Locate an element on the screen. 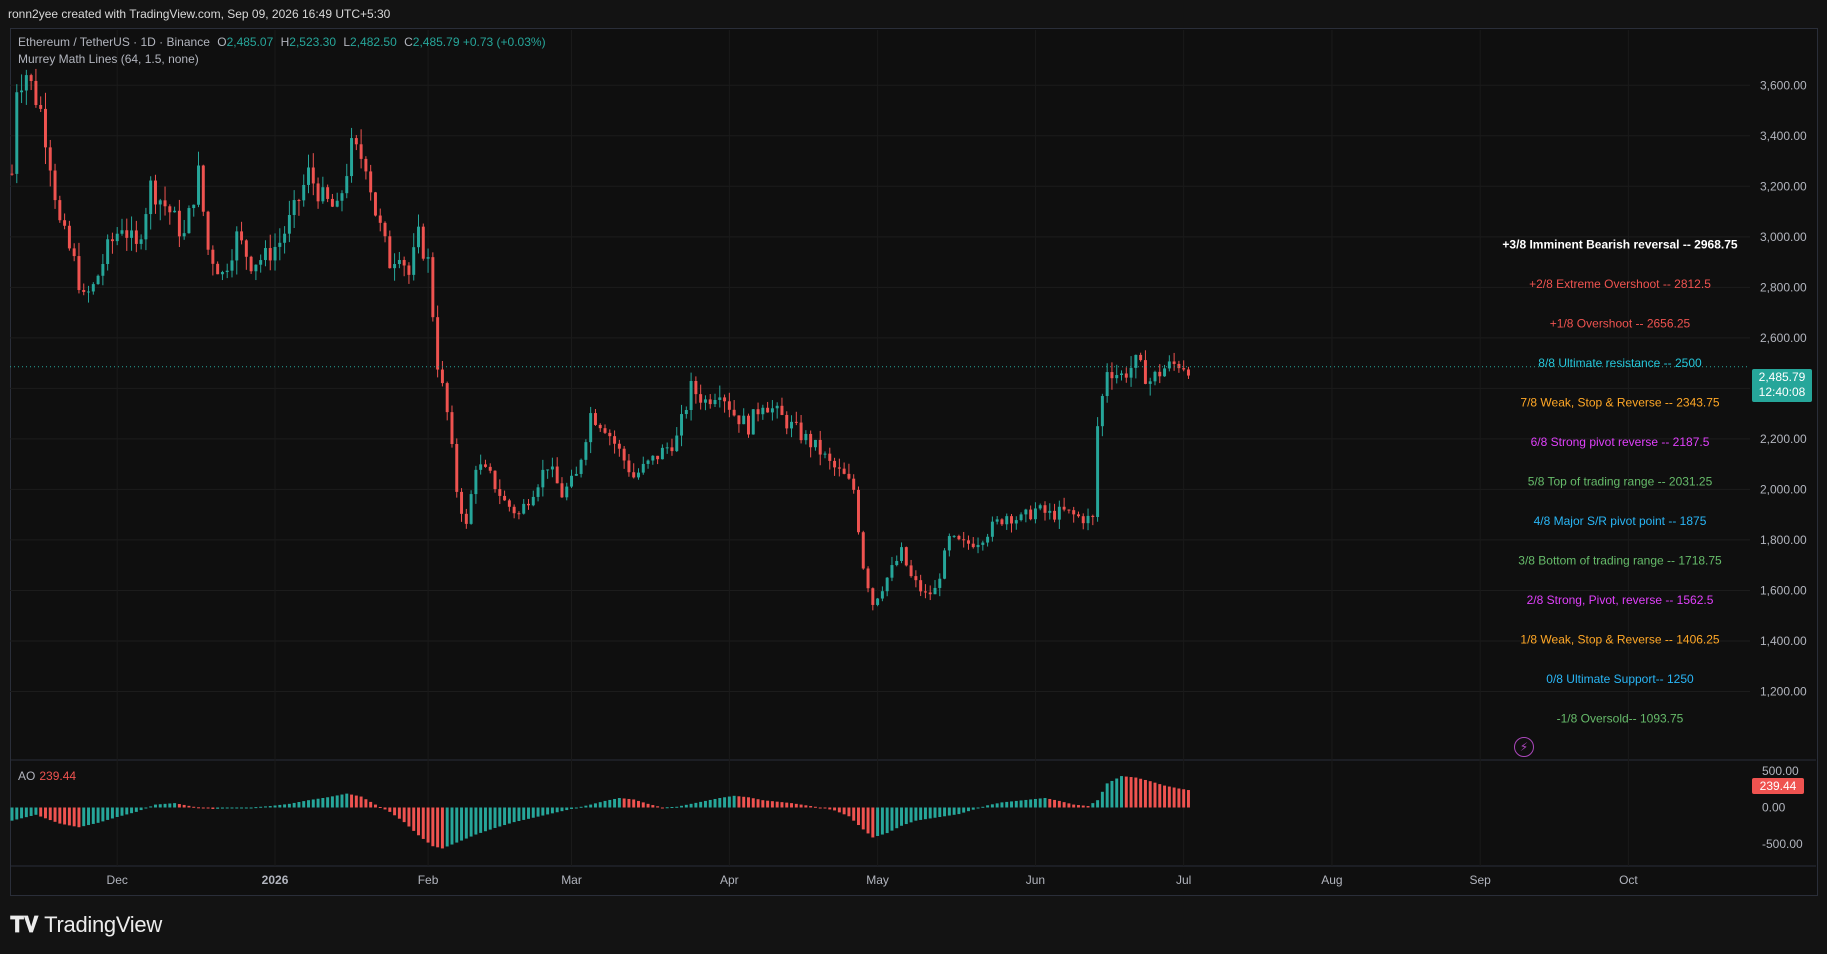  change-value: +0.73 (+0.03%) is located at coordinates (504, 42).